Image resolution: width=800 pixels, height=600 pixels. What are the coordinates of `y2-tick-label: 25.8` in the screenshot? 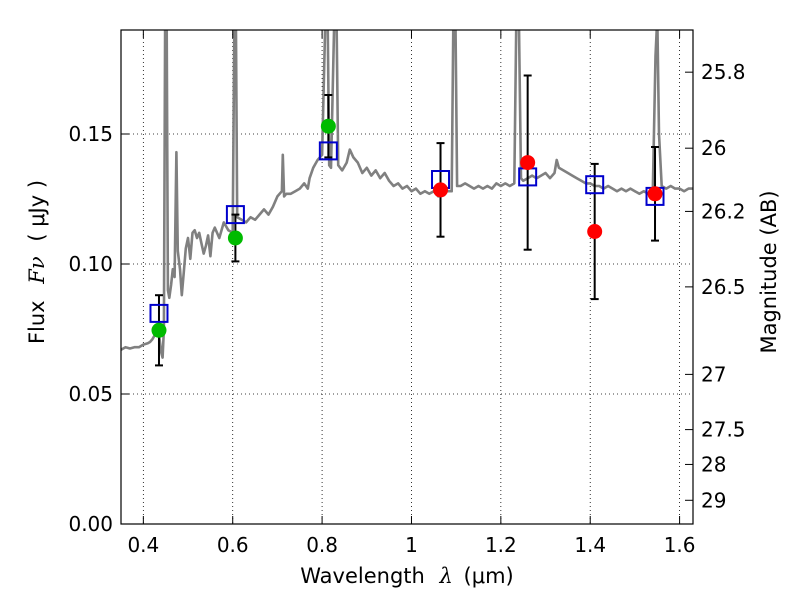 It's located at (723, 72).